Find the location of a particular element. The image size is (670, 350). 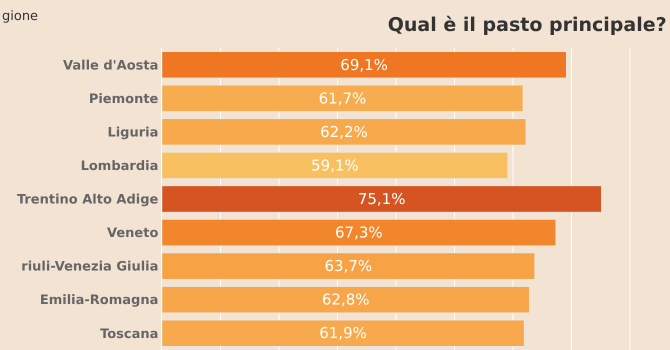

data-label: 59,1% is located at coordinates (335, 165).